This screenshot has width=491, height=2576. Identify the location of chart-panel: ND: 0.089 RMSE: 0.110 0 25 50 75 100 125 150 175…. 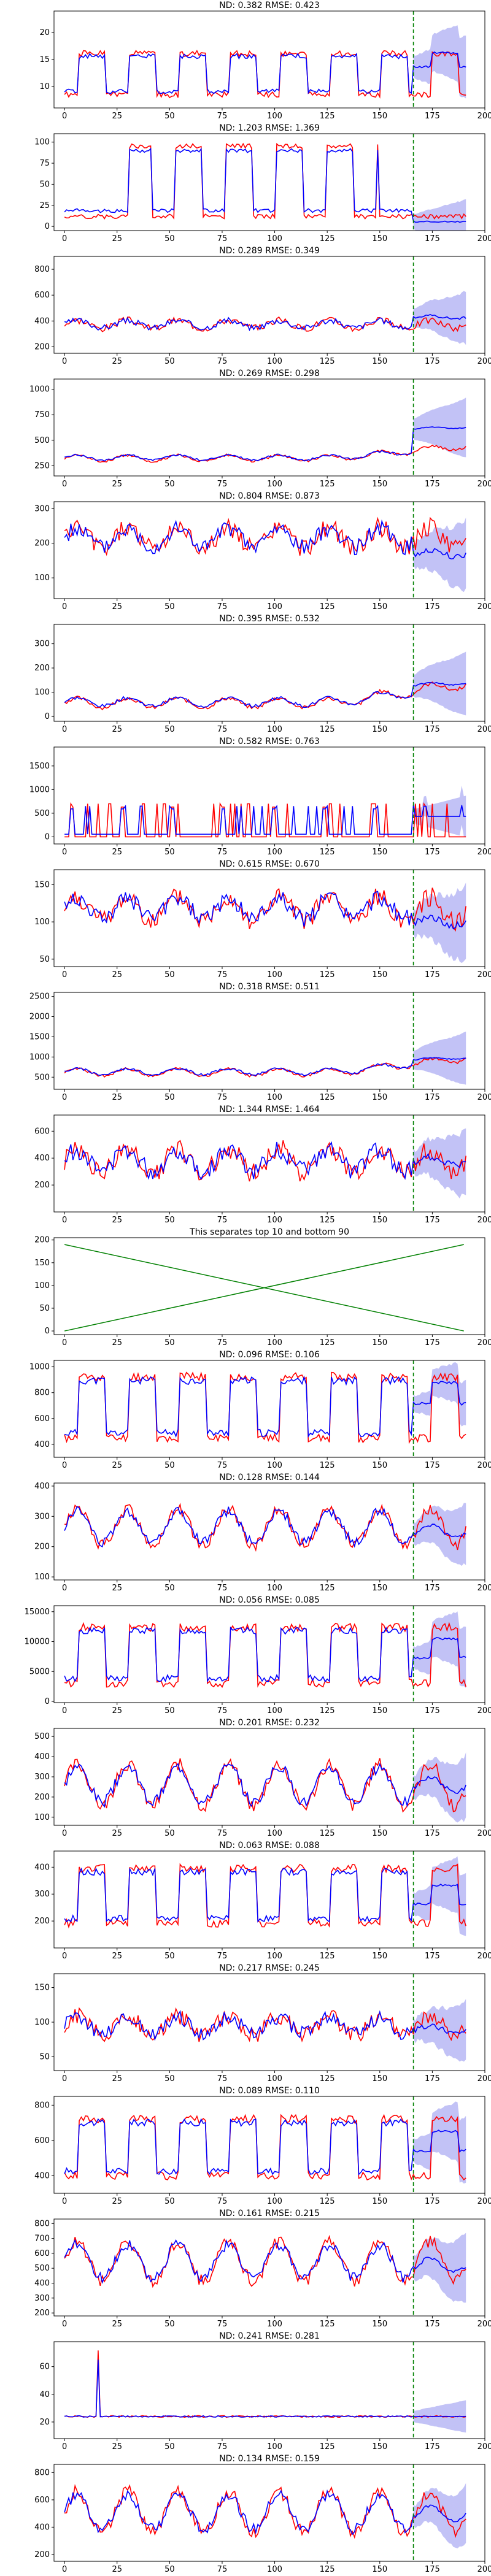
(262, 2146).